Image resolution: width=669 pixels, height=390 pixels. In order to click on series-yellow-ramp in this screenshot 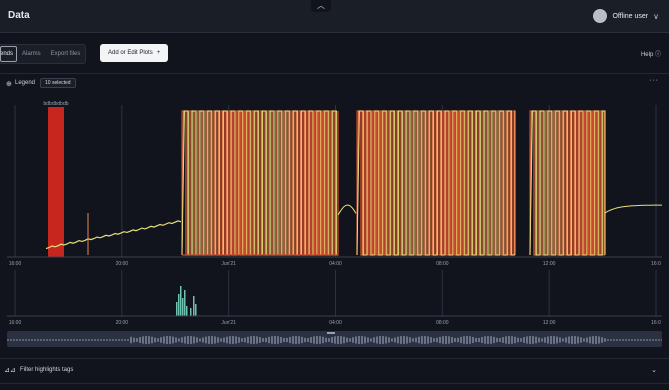, I will do `click(113, 235)`.